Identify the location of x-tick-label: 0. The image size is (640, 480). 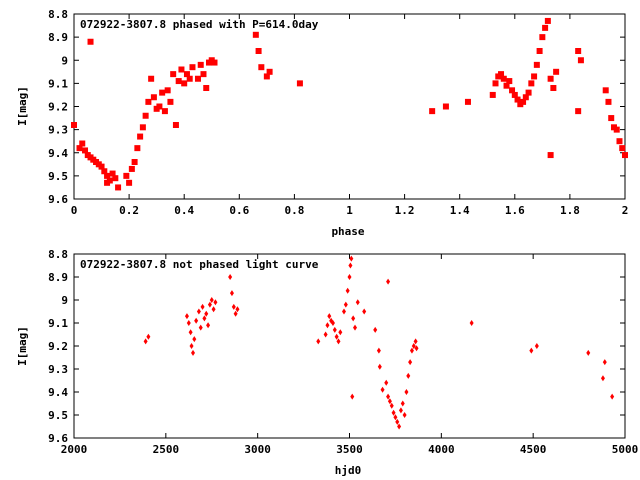
(74, 210).